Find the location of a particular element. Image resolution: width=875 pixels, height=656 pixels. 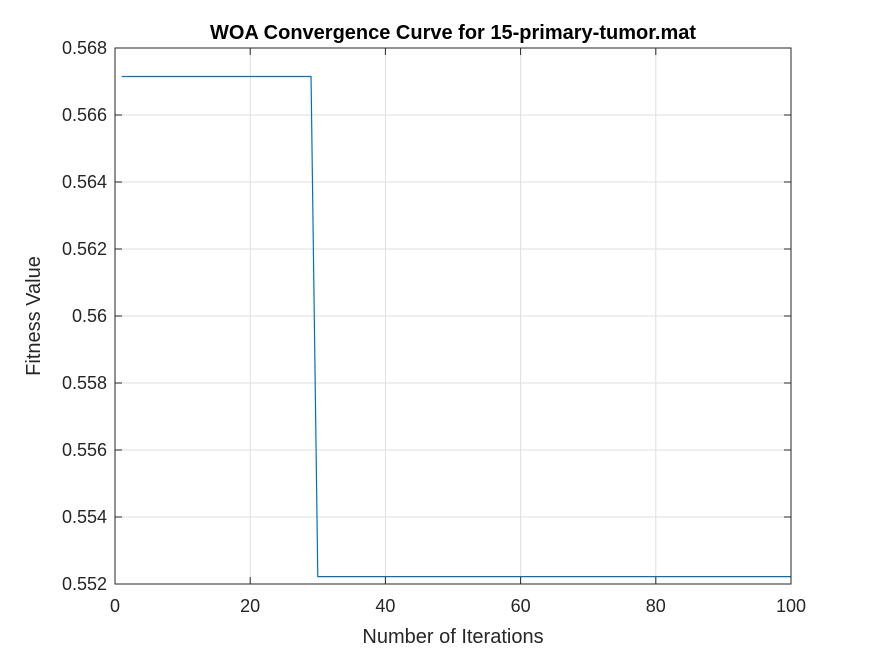

y-axis-label: Fitness Value is located at coordinates (34, 316).